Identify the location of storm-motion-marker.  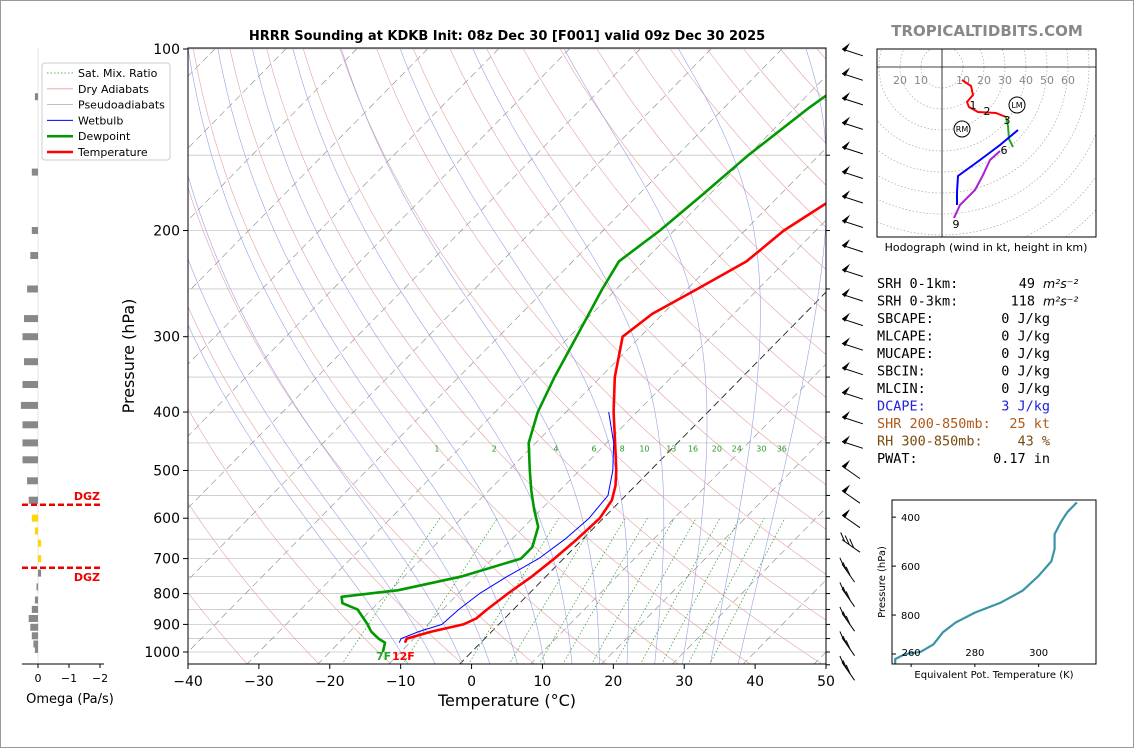
(962, 129).